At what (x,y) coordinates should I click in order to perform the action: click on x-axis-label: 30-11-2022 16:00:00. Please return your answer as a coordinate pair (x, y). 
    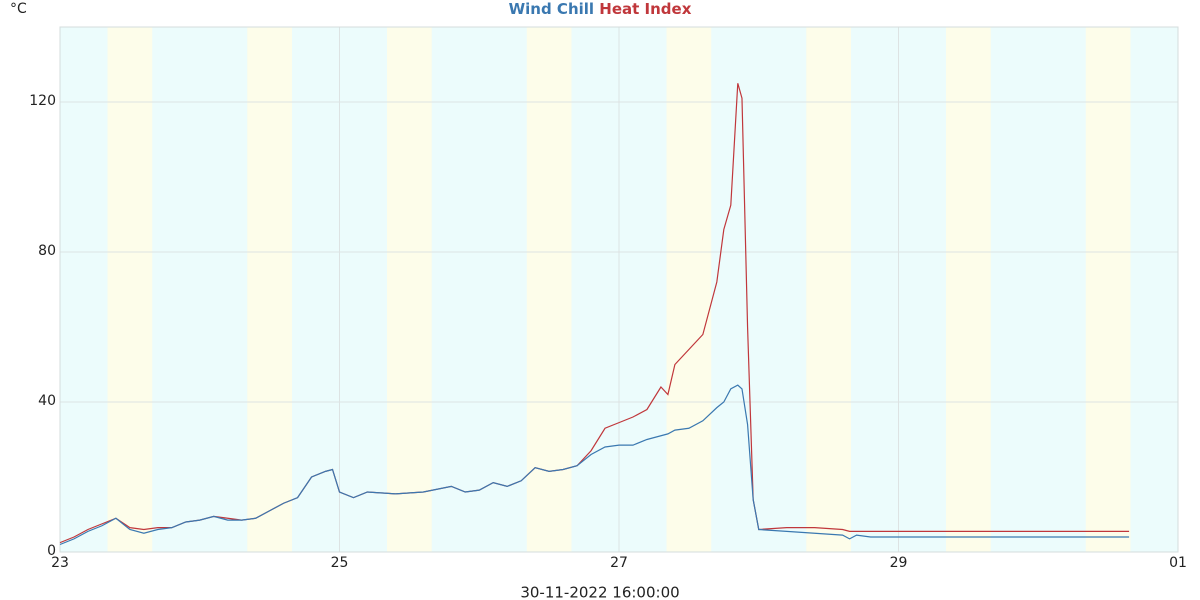
    Looking at the image, I should click on (599, 592).